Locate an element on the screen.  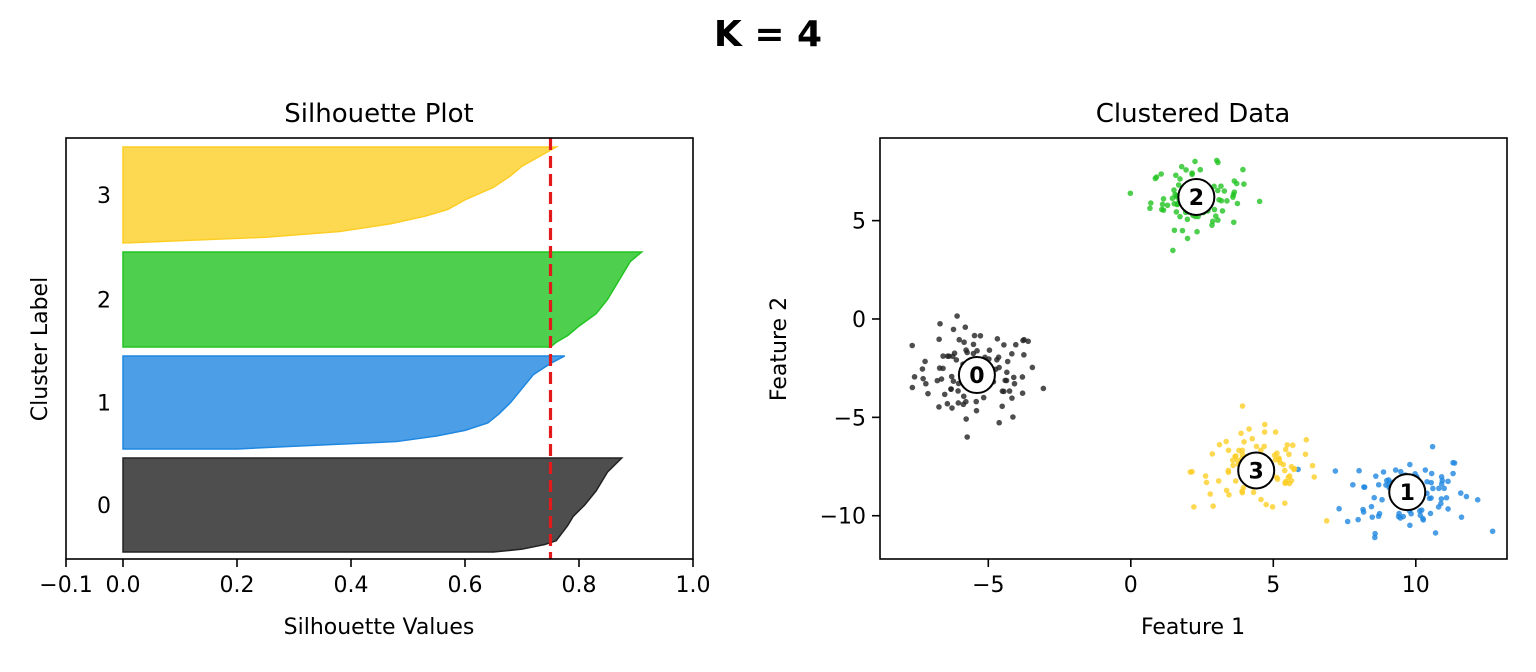
x-tick-label: 0.0 is located at coordinates (123, 585).